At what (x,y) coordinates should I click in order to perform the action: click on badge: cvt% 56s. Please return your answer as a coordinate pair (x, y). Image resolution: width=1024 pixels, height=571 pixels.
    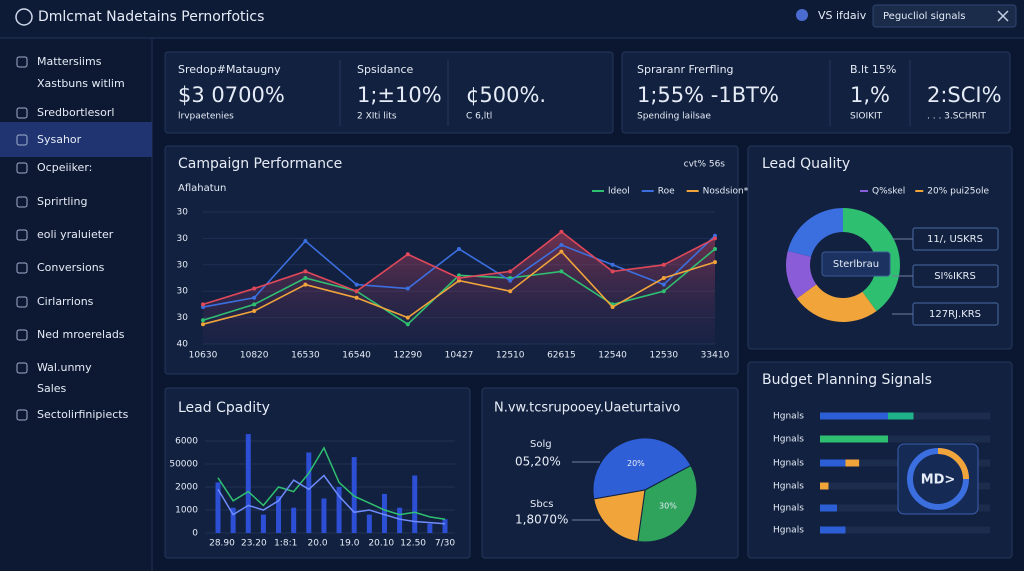
    Looking at the image, I should click on (705, 165).